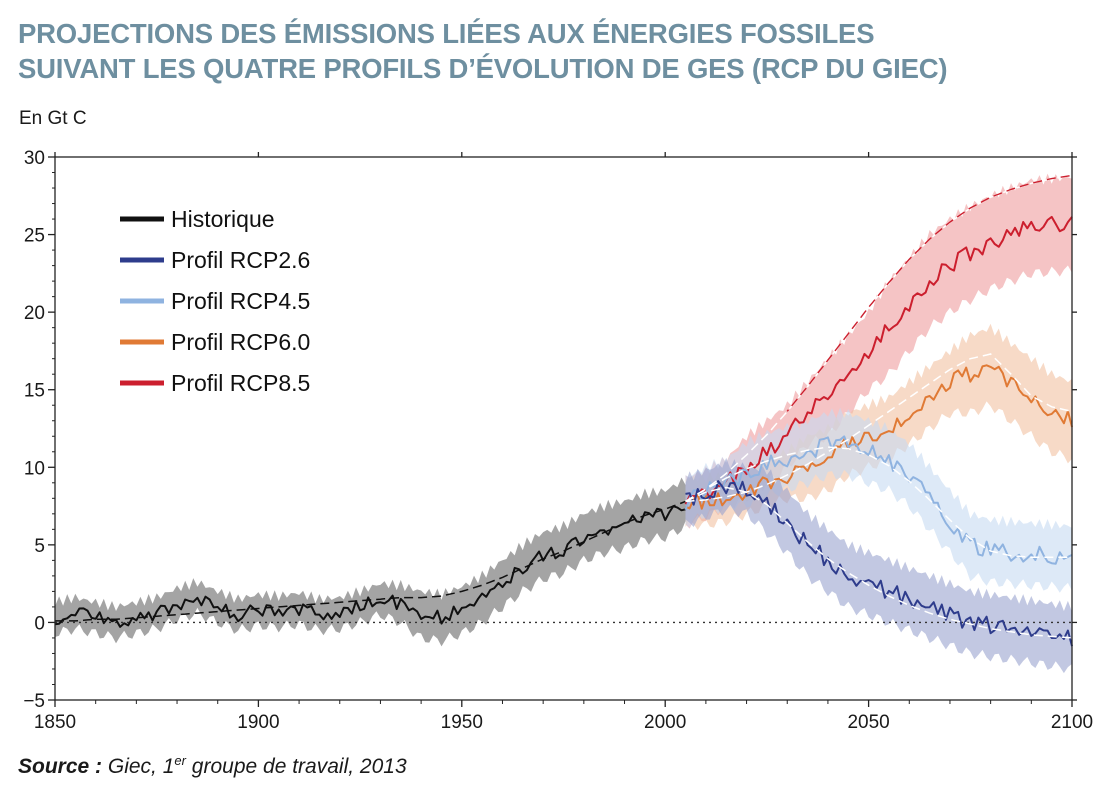 The image size is (1119, 786). Describe the element at coordinates (60, 766) in the screenshot. I see `source-label: Source :` at that location.